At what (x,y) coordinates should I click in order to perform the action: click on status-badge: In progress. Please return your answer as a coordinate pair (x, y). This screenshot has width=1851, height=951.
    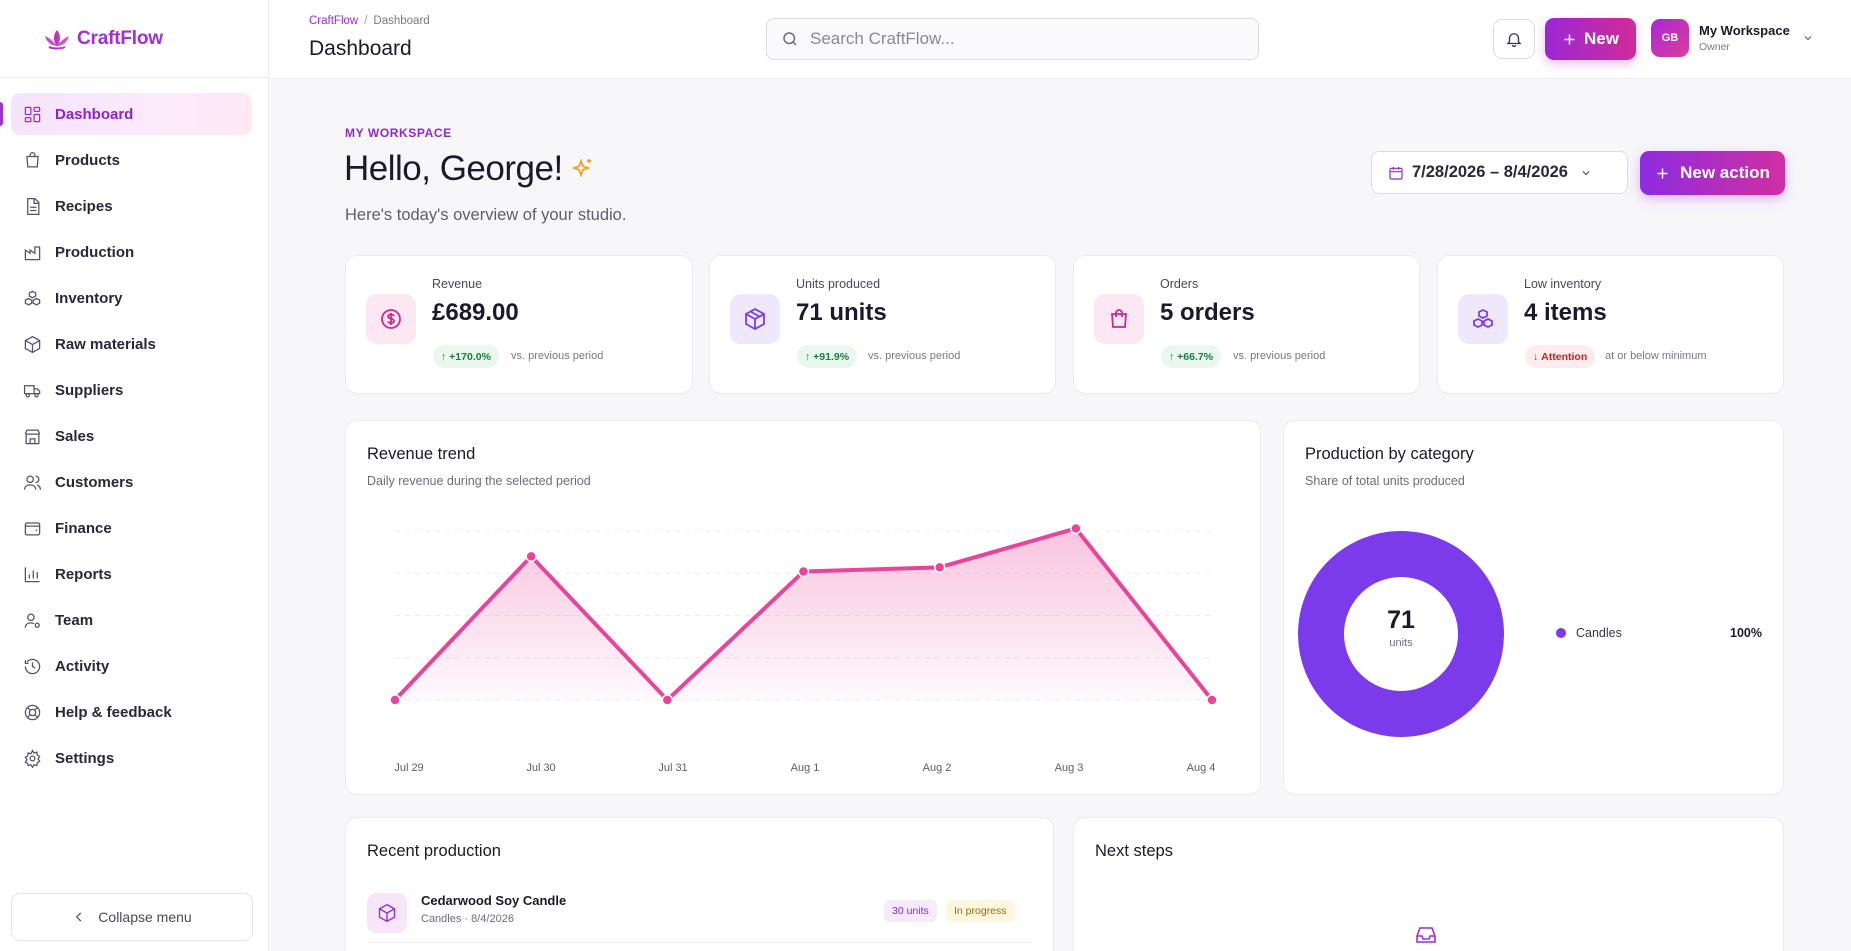
    Looking at the image, I should click on (980, 911).